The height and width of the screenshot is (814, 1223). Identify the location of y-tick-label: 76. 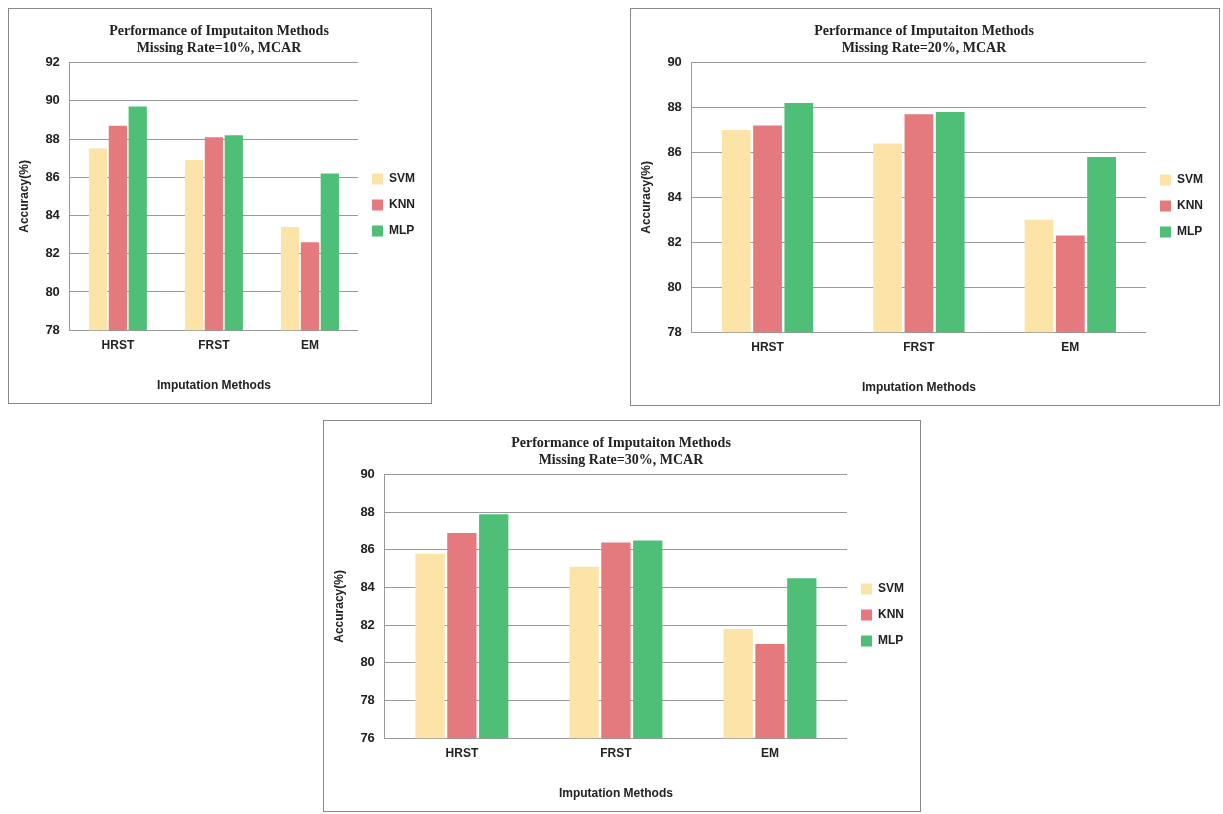
(367, 737).